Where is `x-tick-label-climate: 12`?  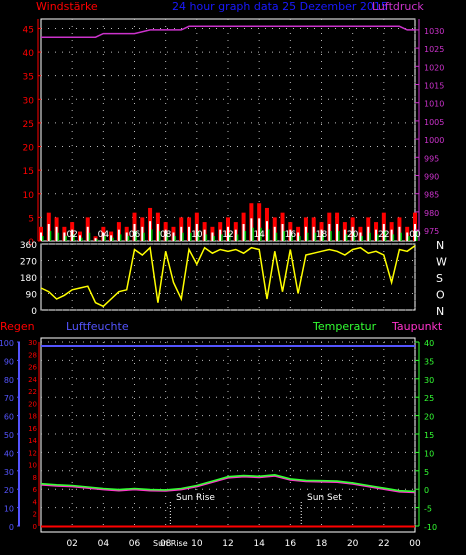
x-tick-label-climate: 12 is located at coordinates (227, 544).